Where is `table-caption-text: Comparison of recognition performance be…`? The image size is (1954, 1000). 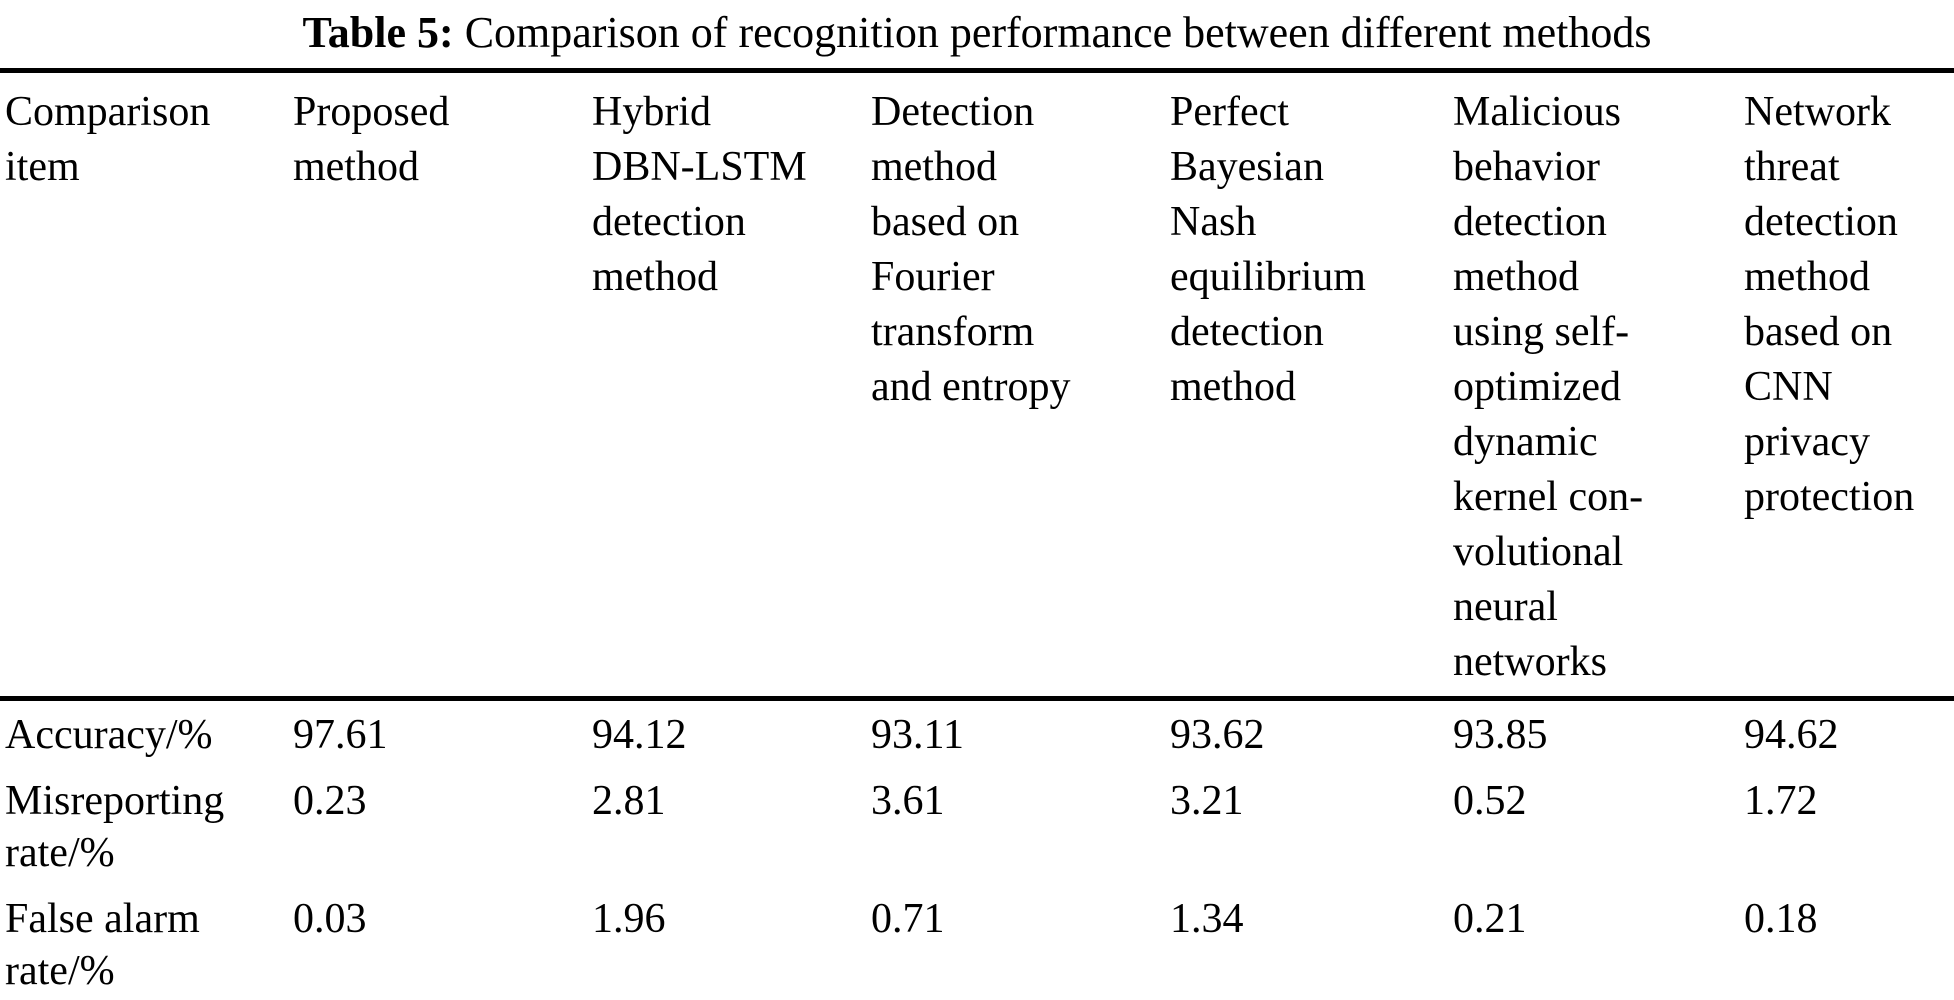 table-caption-text: Comparison of recognition performance be… is located at coordinates (1058, 32).